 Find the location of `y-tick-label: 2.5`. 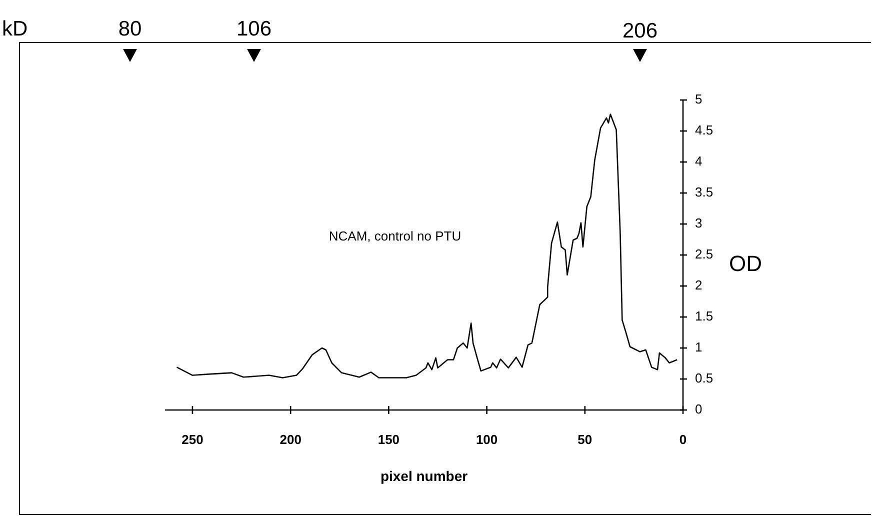

y-tick-label: 2.5 is located at coordinates (704, 254).